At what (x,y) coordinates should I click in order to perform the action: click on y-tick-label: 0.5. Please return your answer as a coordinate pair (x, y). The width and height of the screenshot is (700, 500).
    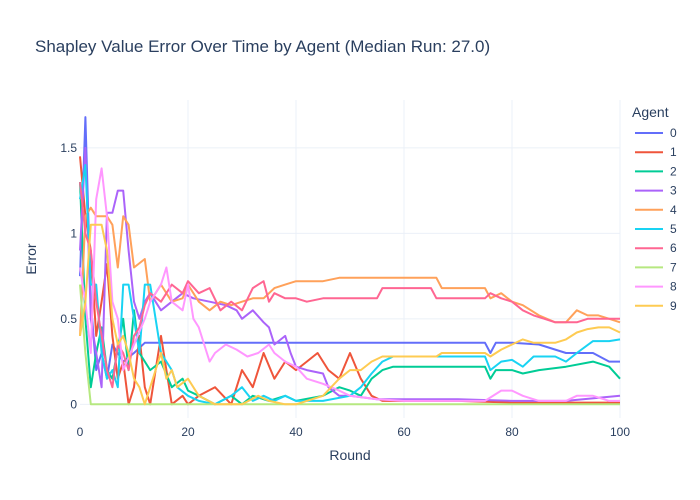
    Looking at the image, I should click on (68, 319).